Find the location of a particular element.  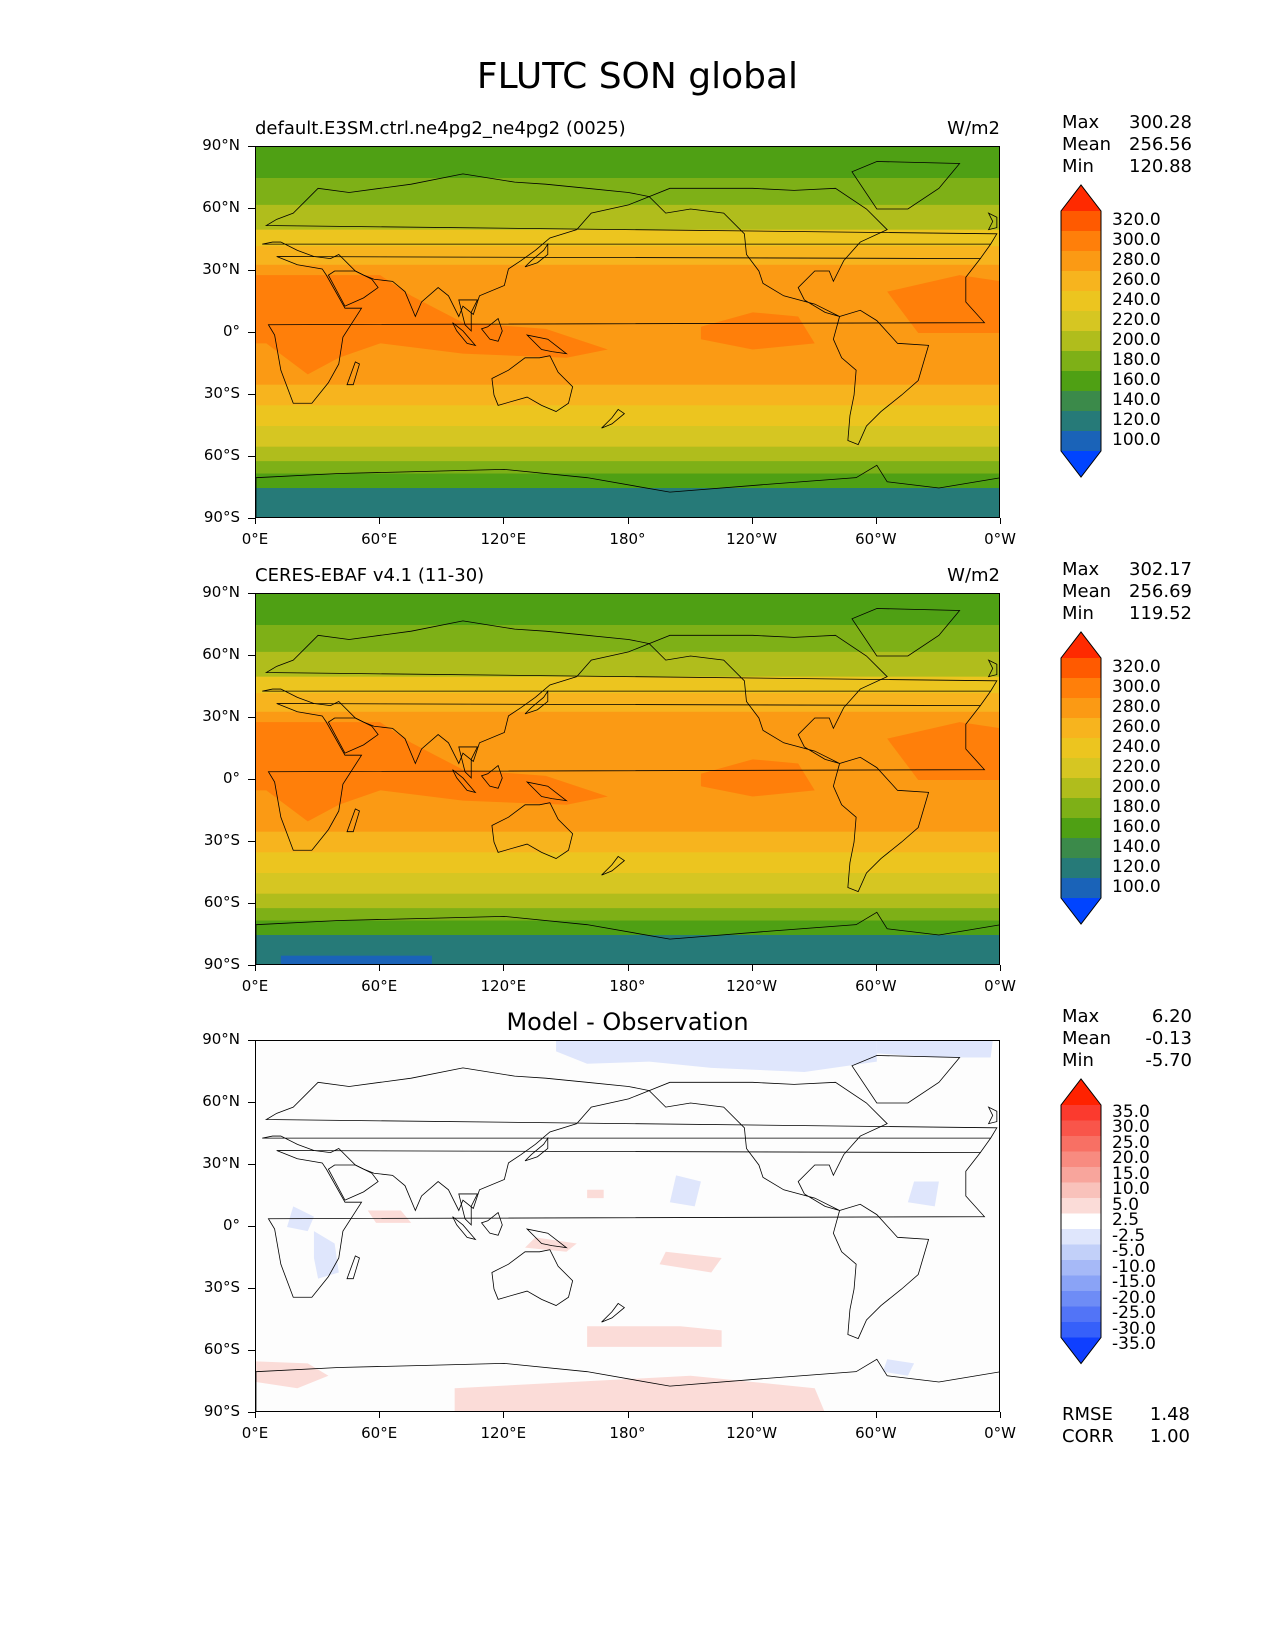

units-label: W/m2 is located at coordinates (973, 128).